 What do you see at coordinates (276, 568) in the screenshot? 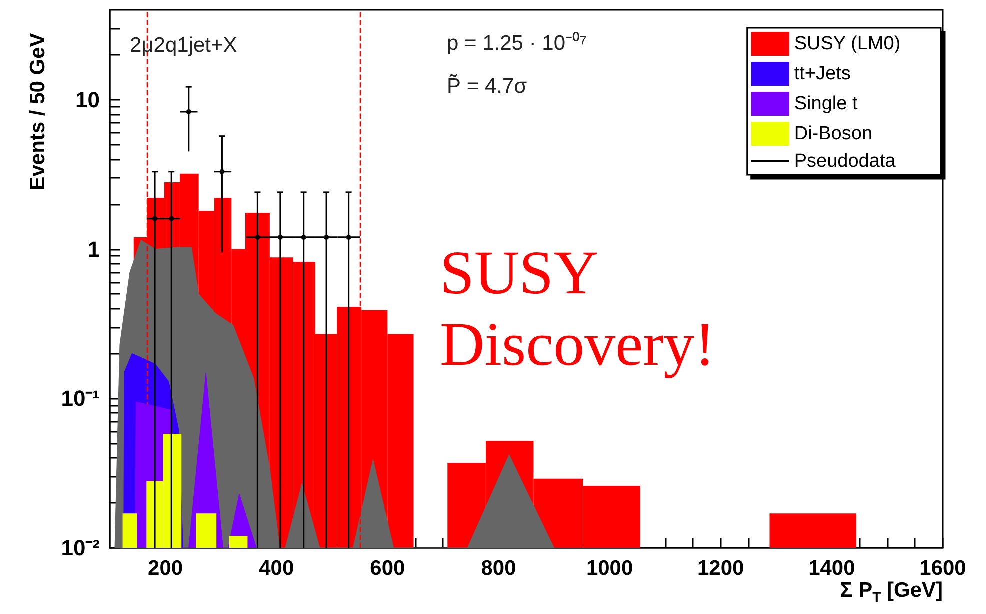
I see `x-tick-label: 400` at bounding box center [276, 568].